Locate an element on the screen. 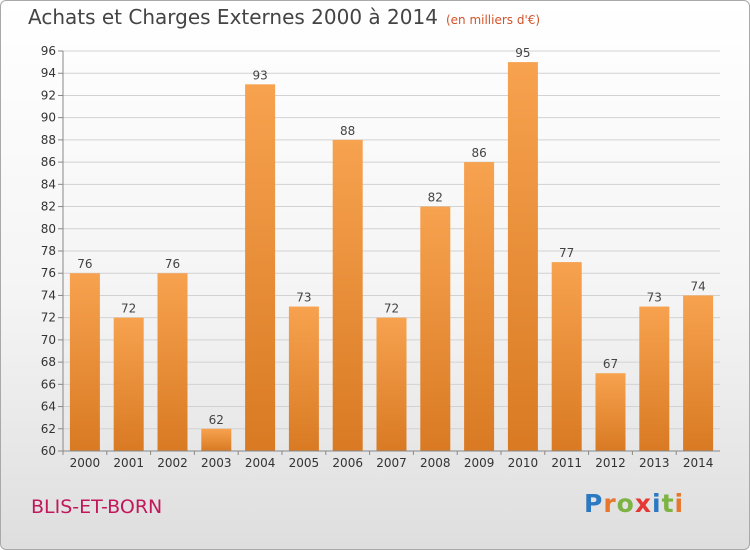 This screenshot has height=550, width=750. value-label-2000: 76 is located at coordinates (84, 264).